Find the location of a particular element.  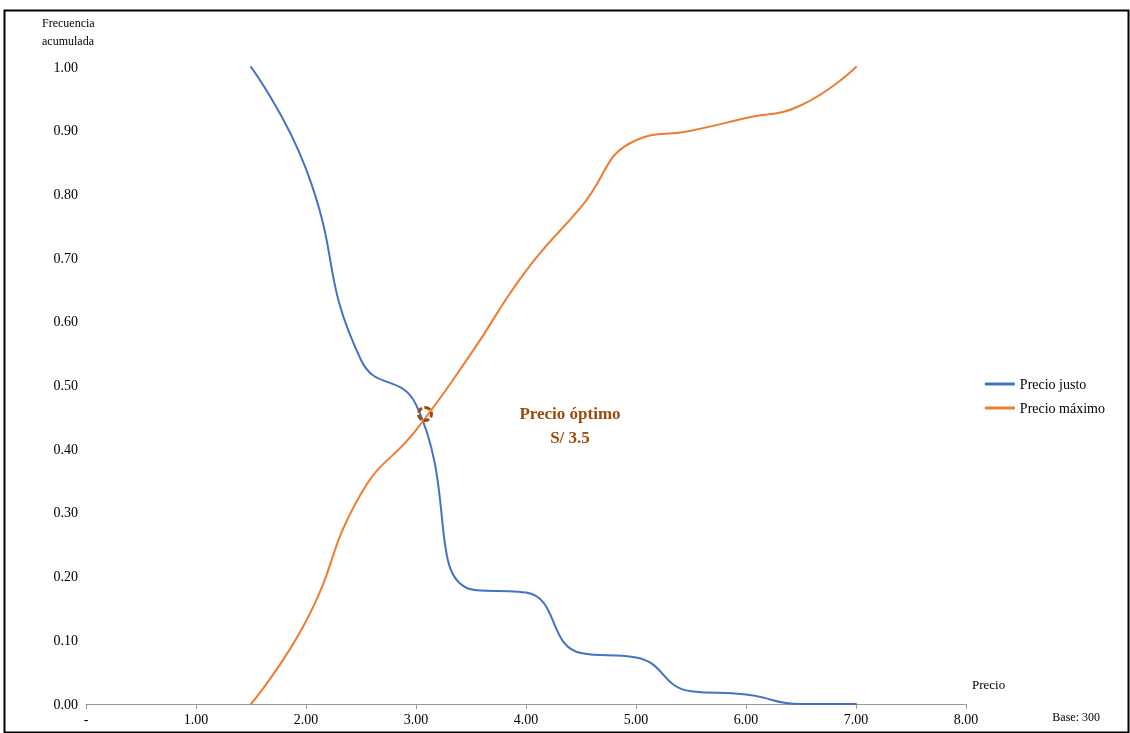

y-tick-label: 0.10 is located at coordinates (65, 640).